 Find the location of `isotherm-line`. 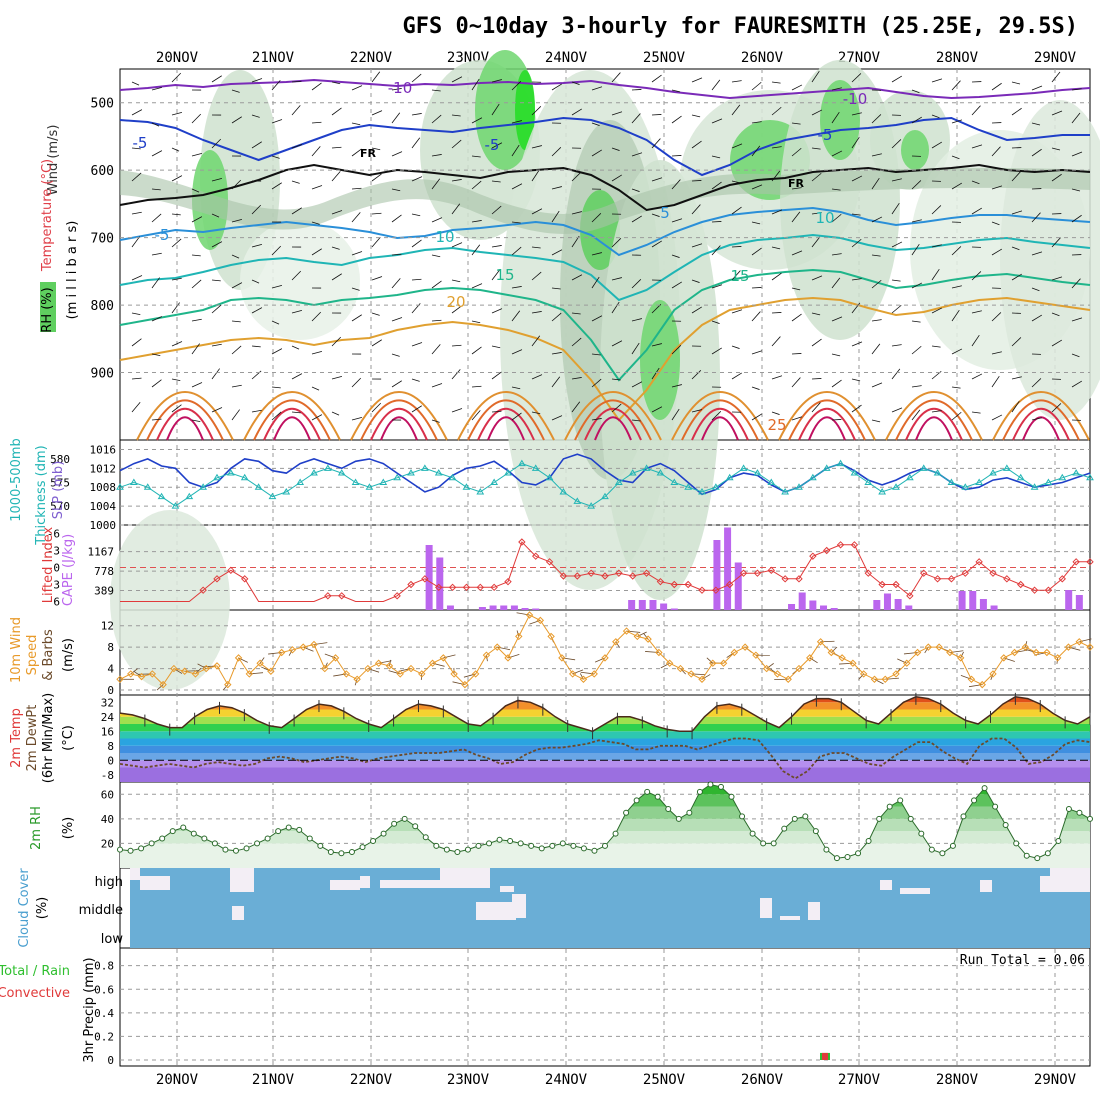

isotherm-line is located at coordinates (605, 267).